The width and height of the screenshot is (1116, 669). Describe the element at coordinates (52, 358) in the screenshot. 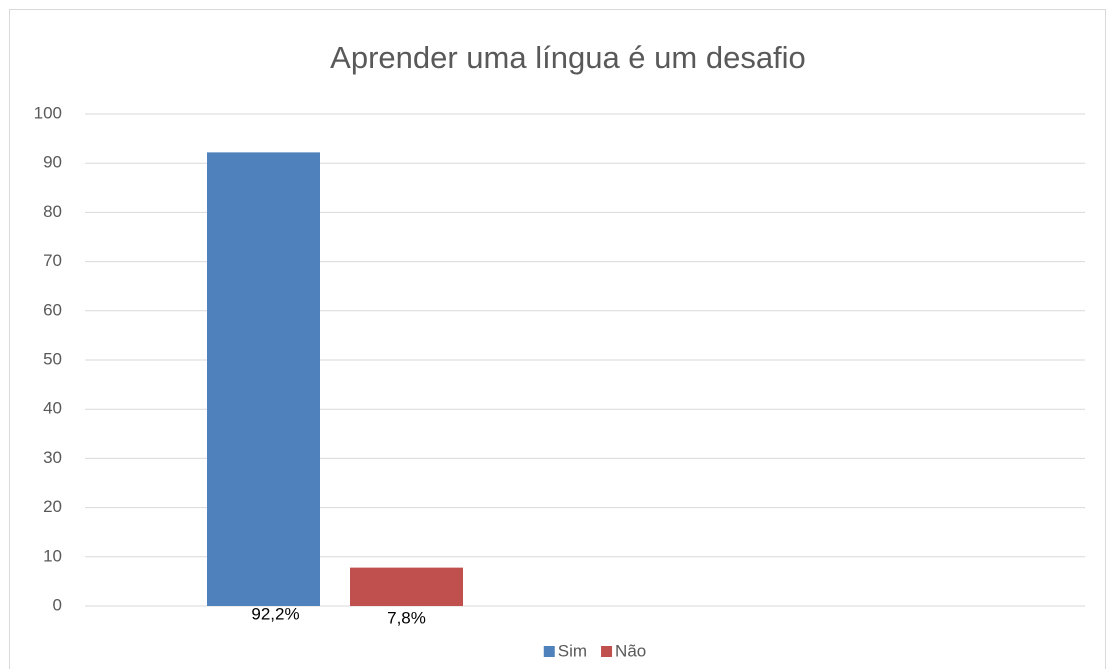

I see `y-tick-label: 50` at that location.